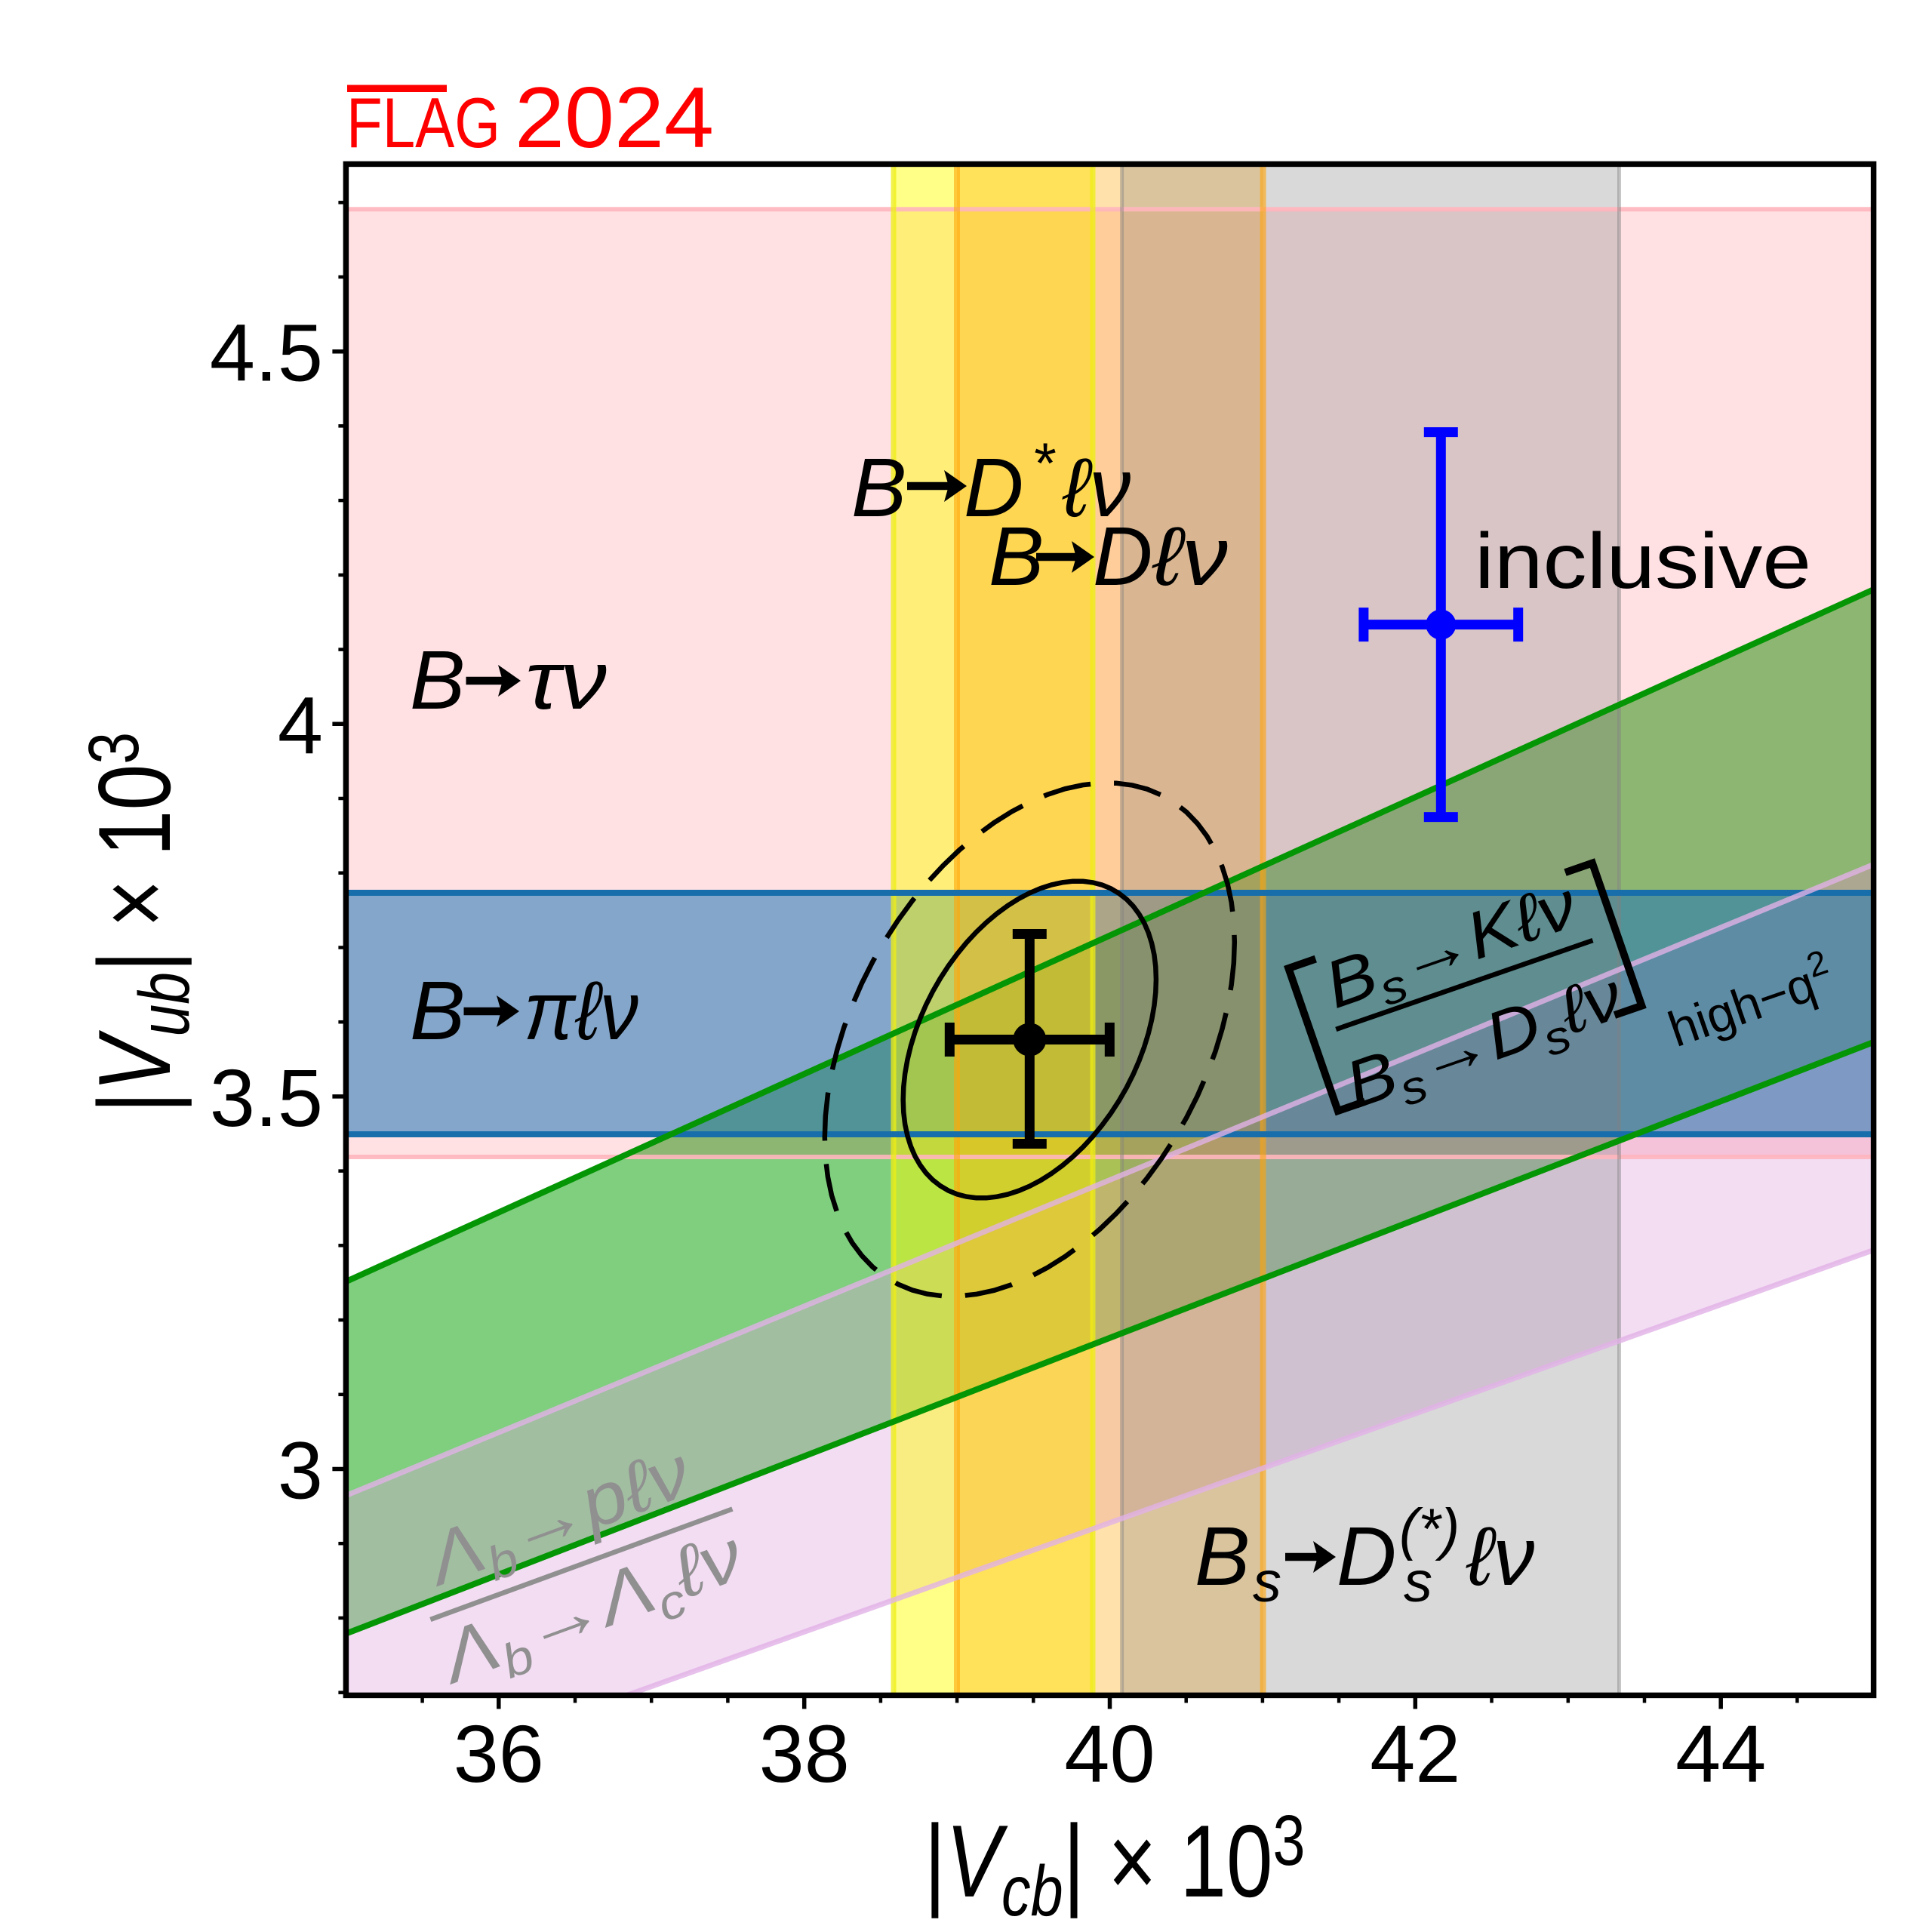  What do you see at coordinates (614, 118) in the screenshot?
I see `svg-text: 2024` at bounding box center [614, 118].